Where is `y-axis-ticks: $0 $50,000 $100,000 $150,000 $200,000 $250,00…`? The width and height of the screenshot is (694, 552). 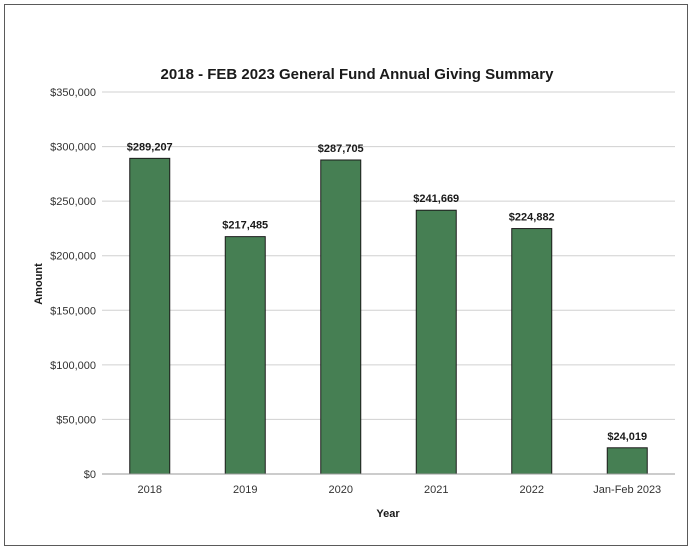 y-axis-ticks: $0 $50,000 $100,000 $150,000 $200,000 $250,00… is located at coordinates (73, 284).